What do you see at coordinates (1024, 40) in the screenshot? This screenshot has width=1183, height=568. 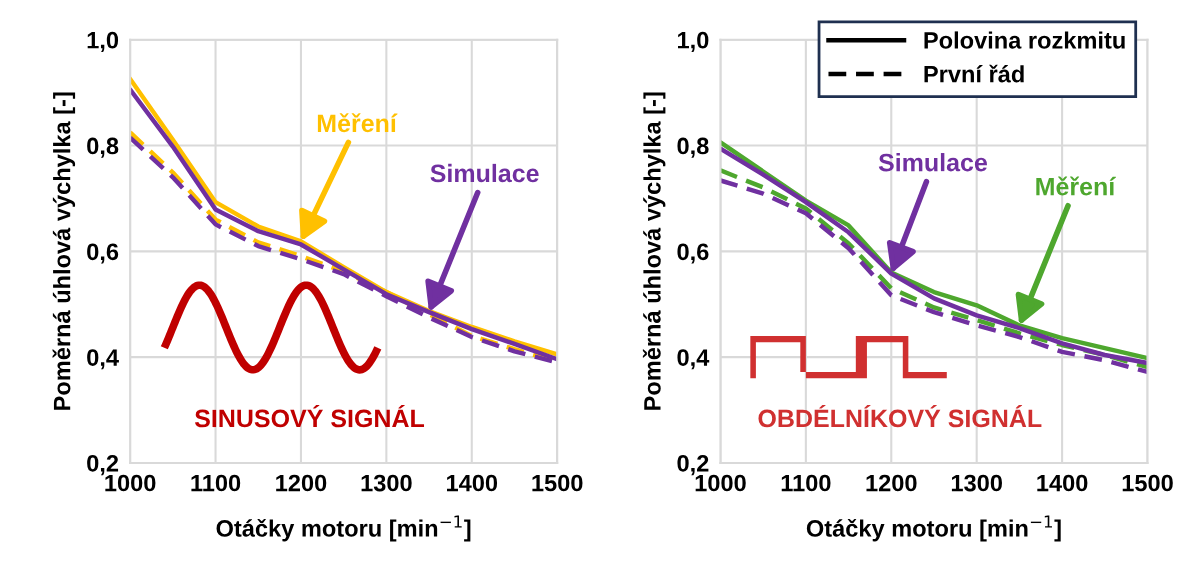 I see `legend-label: Polovina rozkmitu` at bounding box center [1024, 40].